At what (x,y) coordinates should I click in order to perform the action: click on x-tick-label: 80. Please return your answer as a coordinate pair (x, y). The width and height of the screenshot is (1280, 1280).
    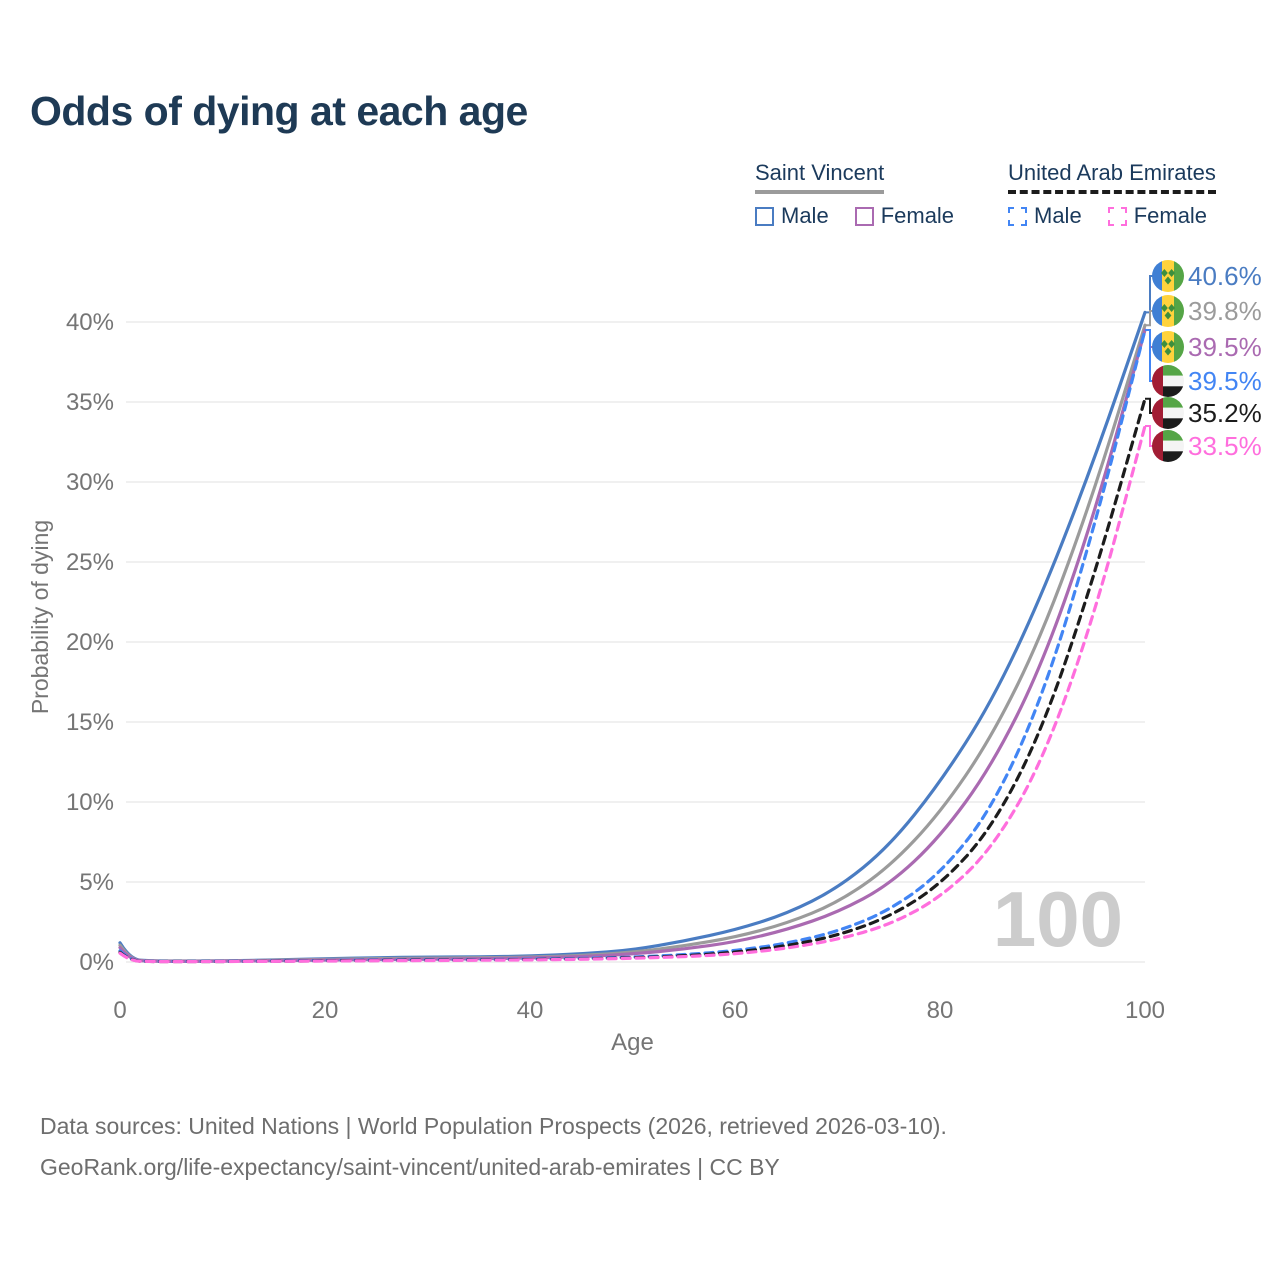
    Looking at the image, I should click on (940, 1010).